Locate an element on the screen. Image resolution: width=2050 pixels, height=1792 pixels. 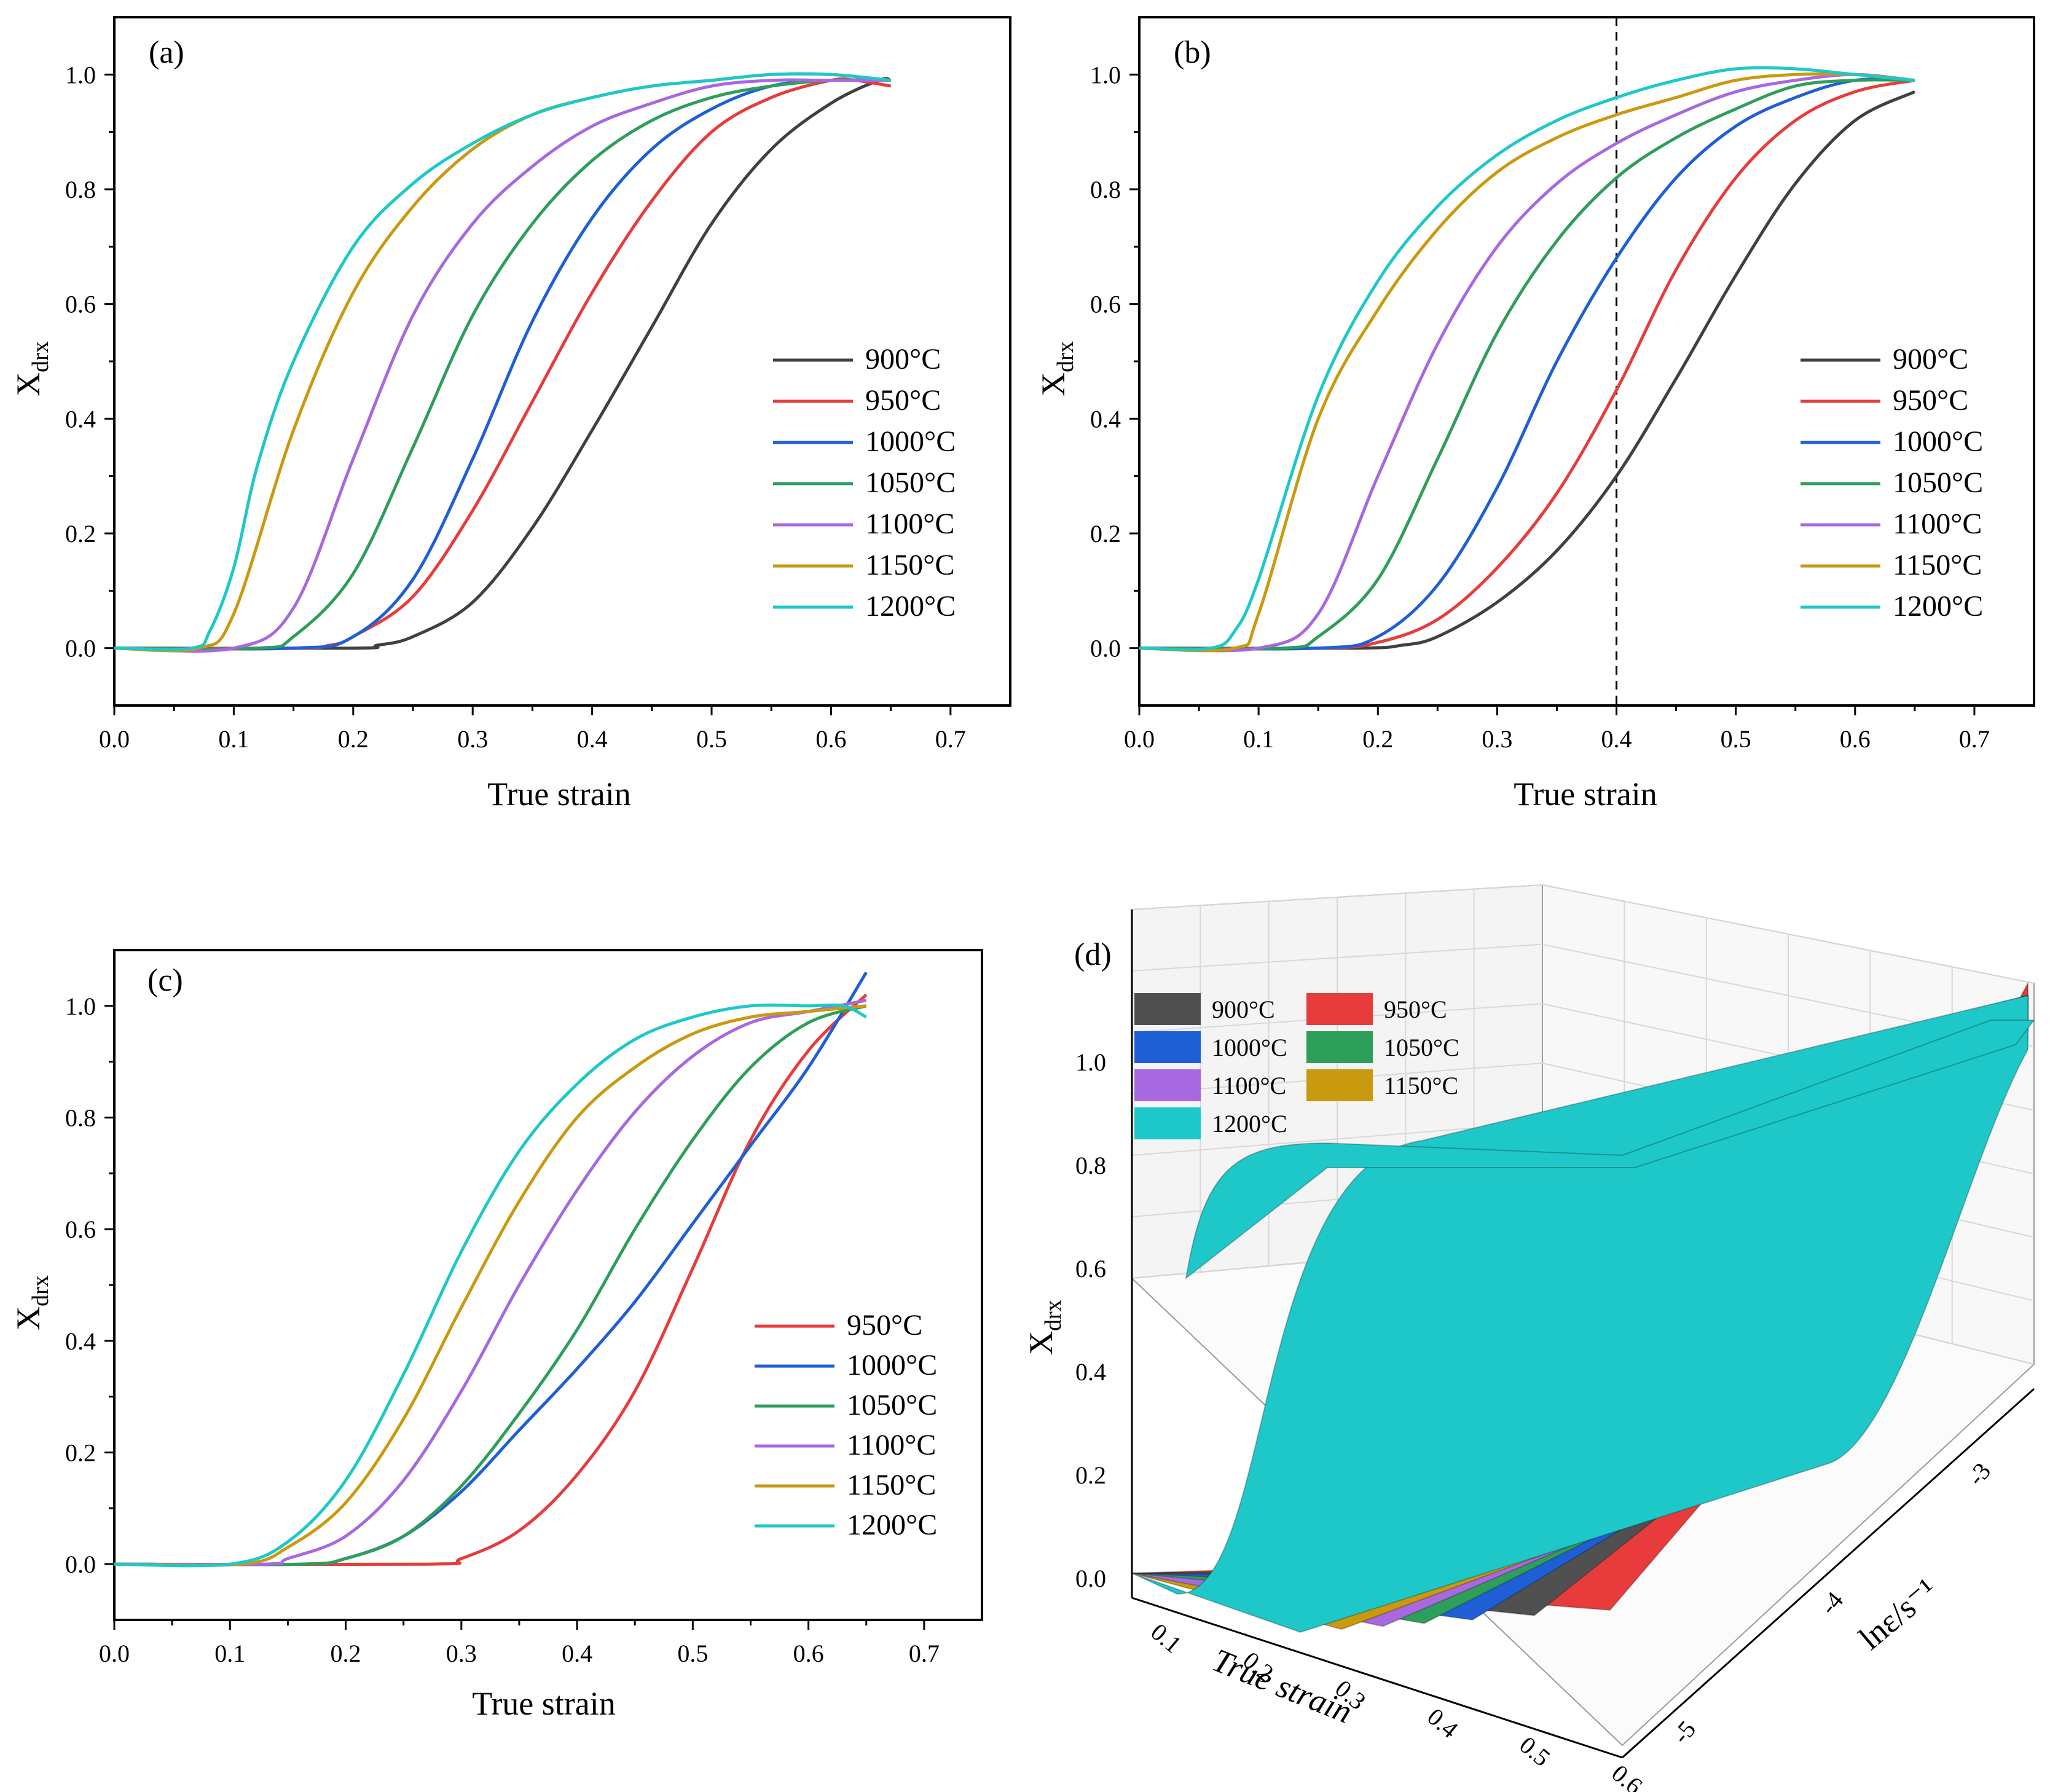
panel-c-legend-label: 1050°C is located at coordinates (892, 1405).